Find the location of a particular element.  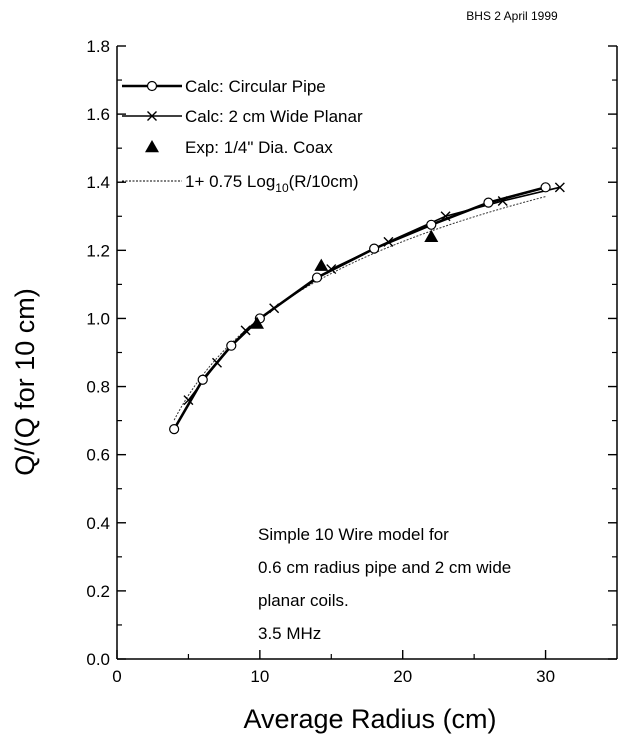

y-tick-label: 1.0 is located at coordinates (98, 318).